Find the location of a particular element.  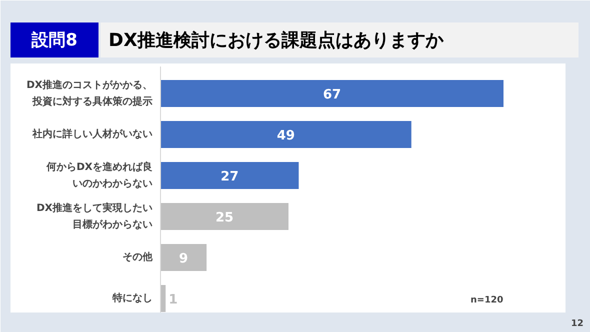

data-label: 49 is located at coordinates (285, 136).